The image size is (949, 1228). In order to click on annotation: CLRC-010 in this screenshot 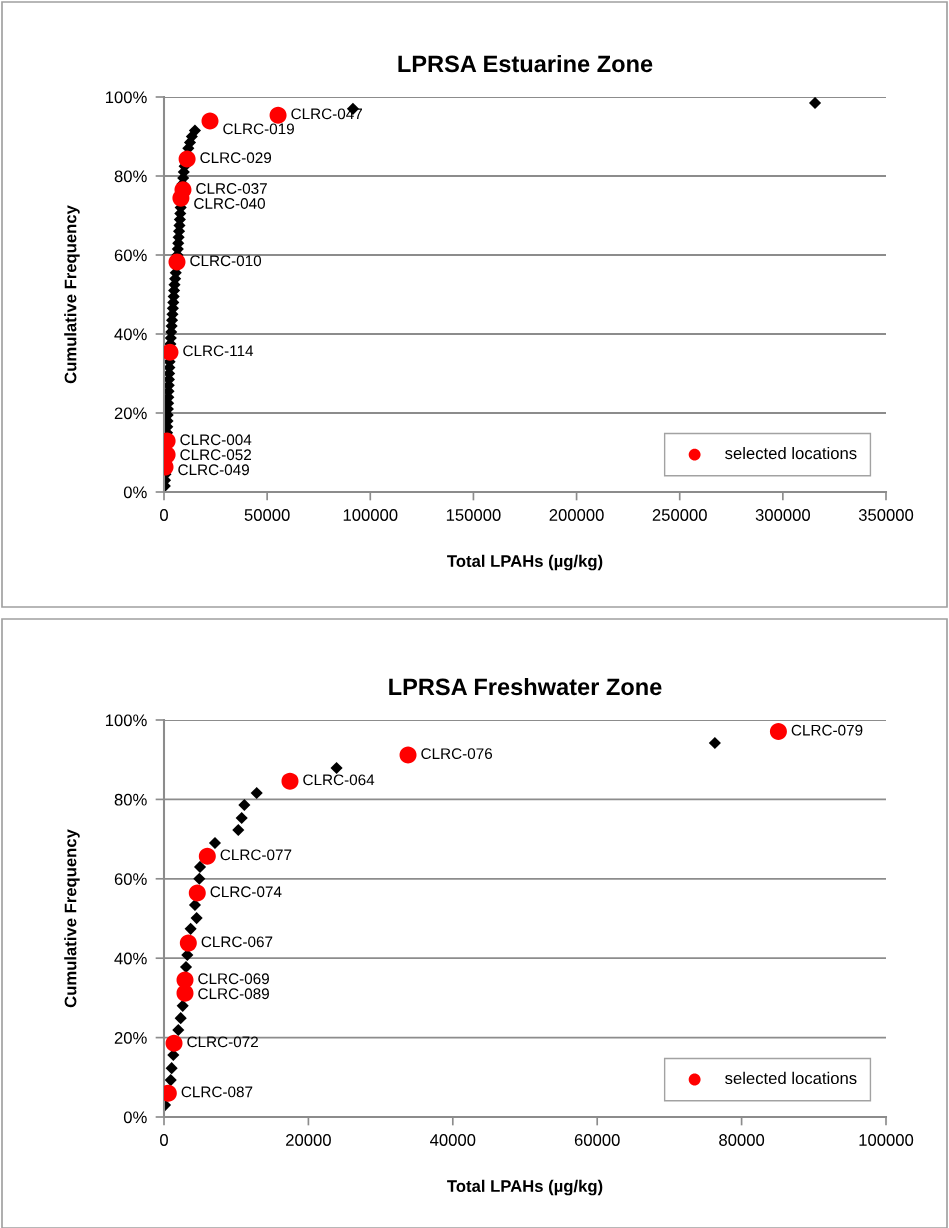, I will do `click(226, 261)`.